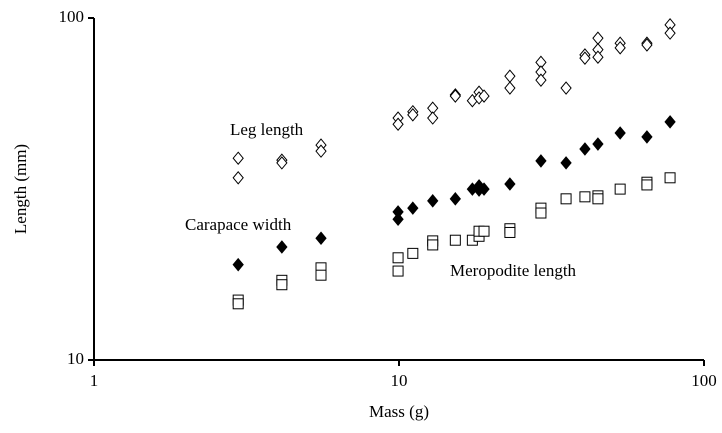 The width and height of the screenshot is (722, 433). I want to click on x-tick-label: 1, so click(94, 380).